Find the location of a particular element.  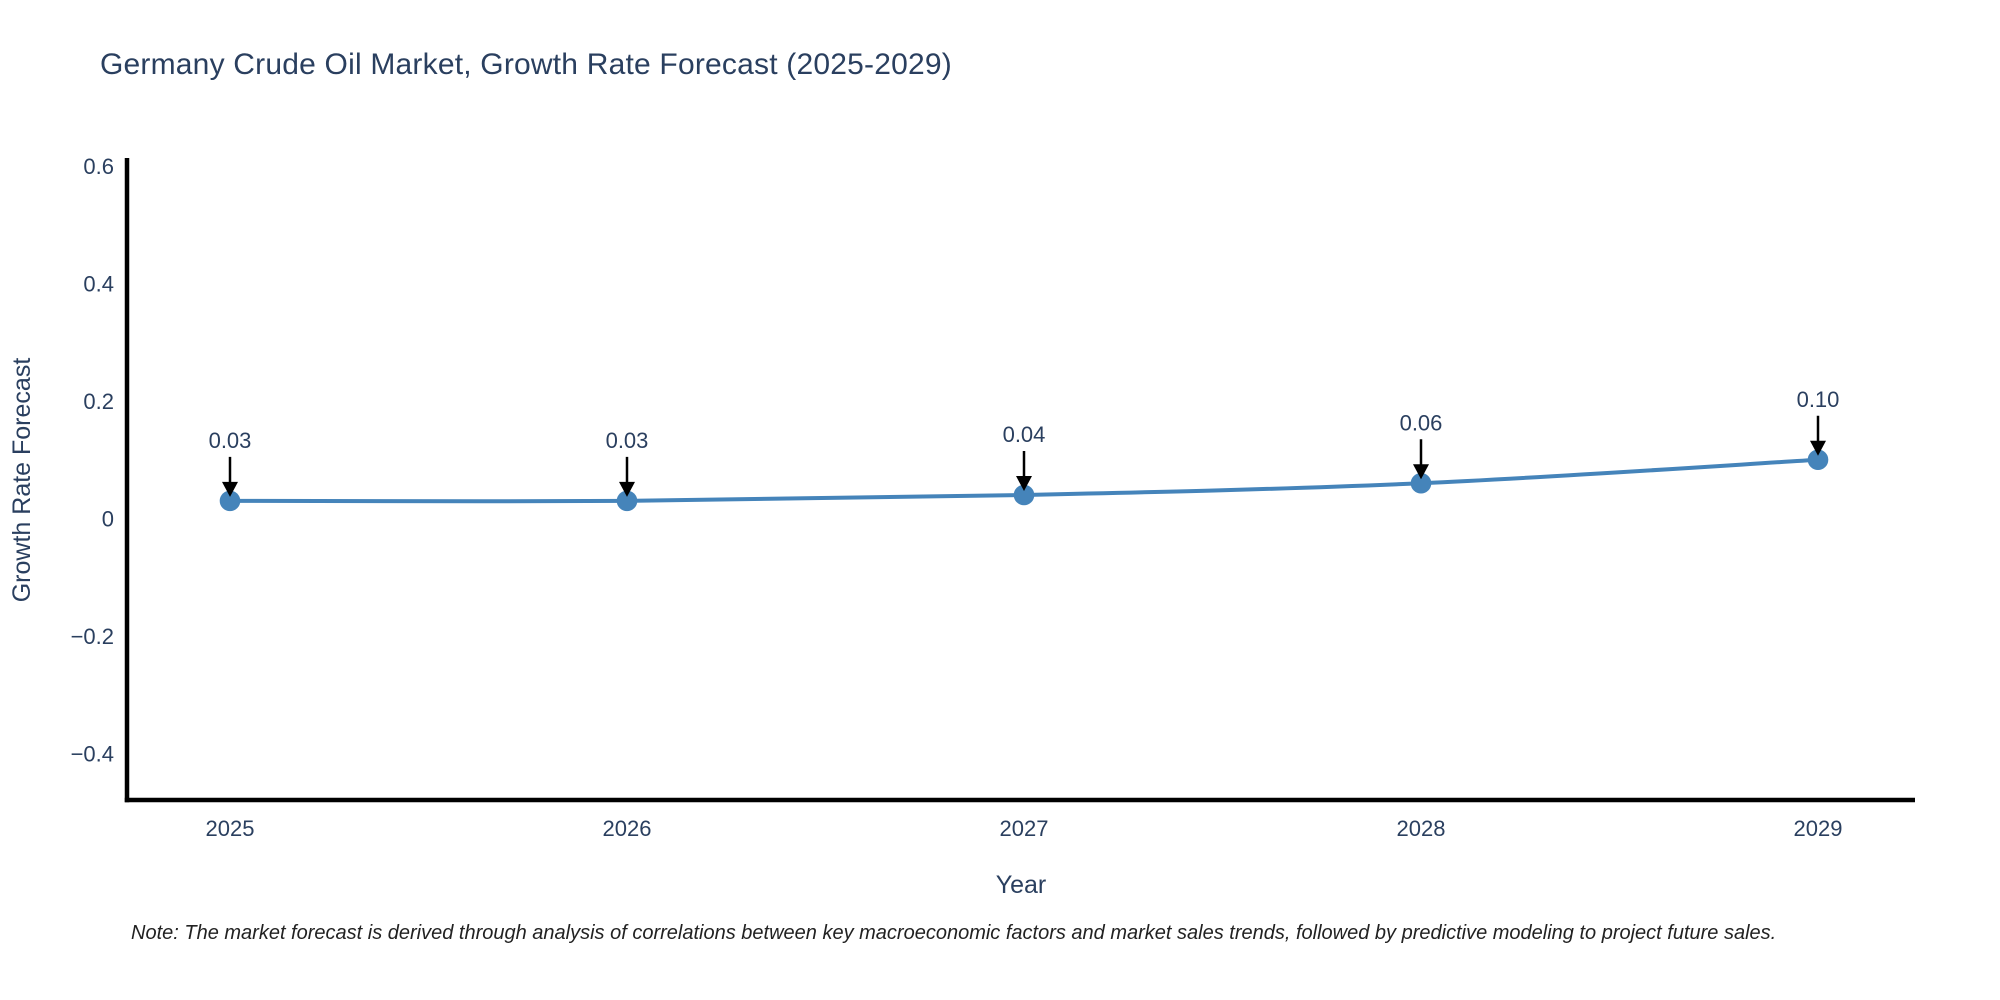

point-value-label: 0.10 is located at coordinates (1818, 399).